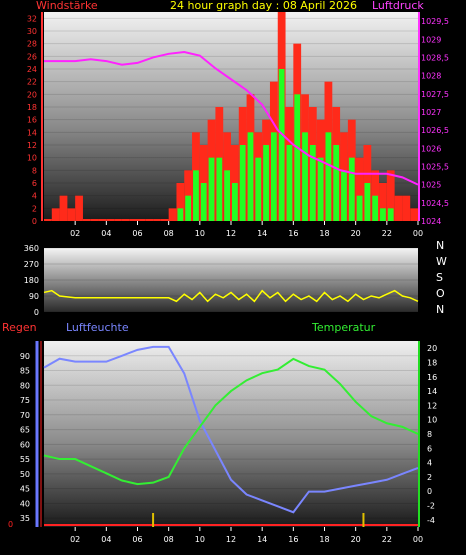 This screenshot has height=555, width=466. What do you see at coordinates (25, 385) in the screenshot?
I see `humidity-tick-label: 80` at bounding box center [25, 385].